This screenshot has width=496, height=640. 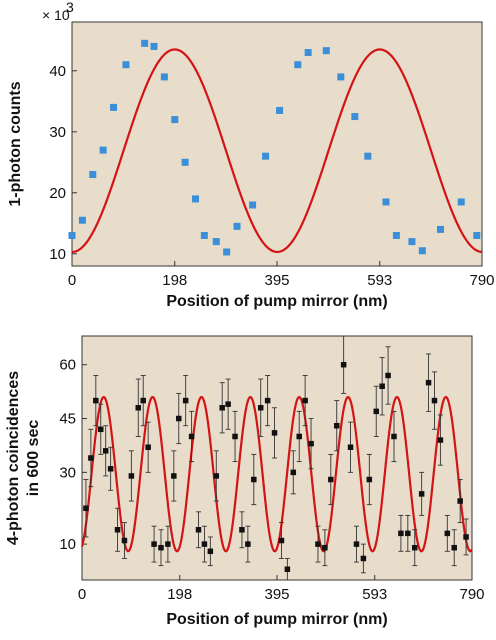 What do you see at coordinates (67, 365) in the screenshot?
I see `y-tick-label: 60` at bounding box center [67, 365].